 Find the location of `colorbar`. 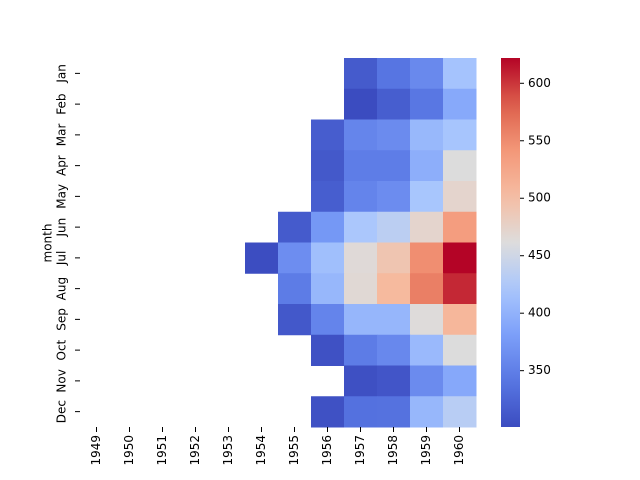

colorbar is located at coordinates (510, 242).